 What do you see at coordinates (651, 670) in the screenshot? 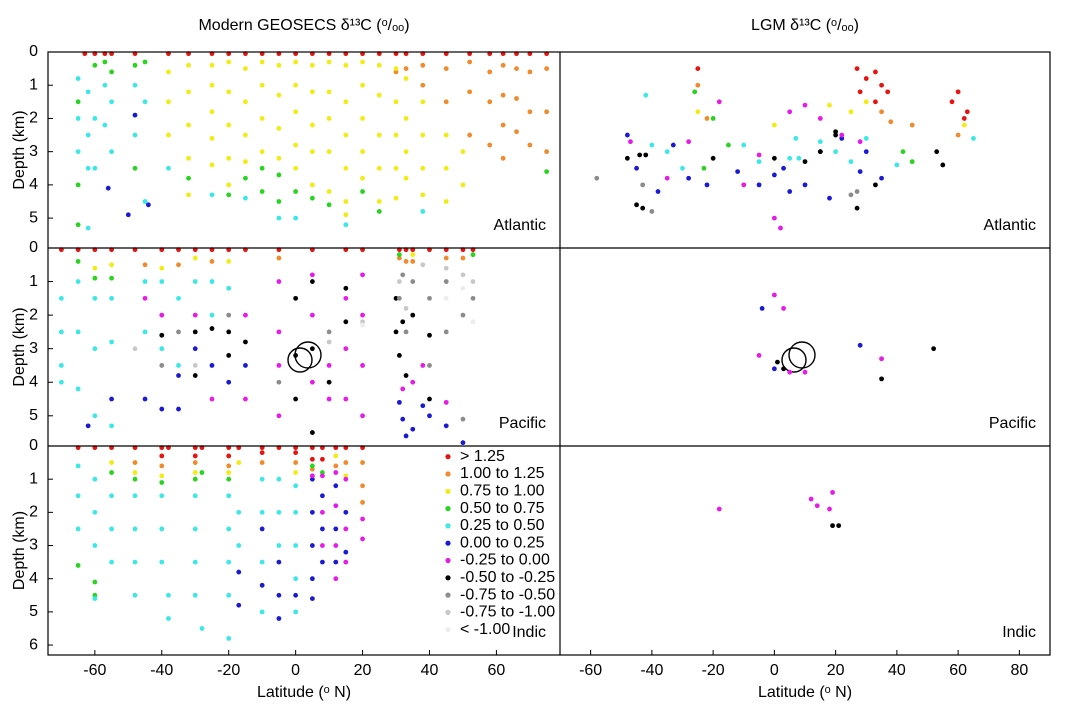
I see `x-tick-label: -40` at bounding box center [651, 670].